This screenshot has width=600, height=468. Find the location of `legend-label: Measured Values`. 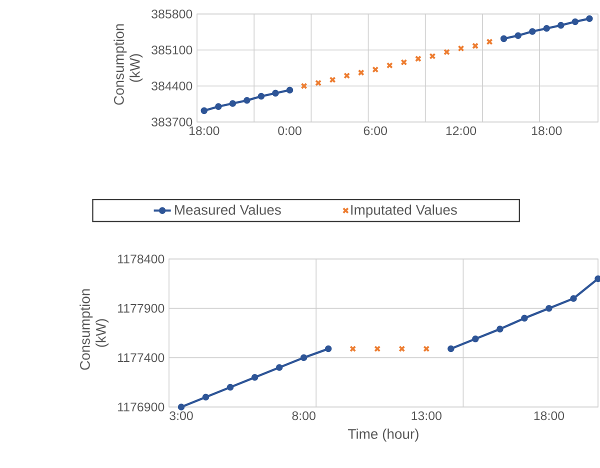

legend-label: Measured Values is located at coordinates (228, 209).